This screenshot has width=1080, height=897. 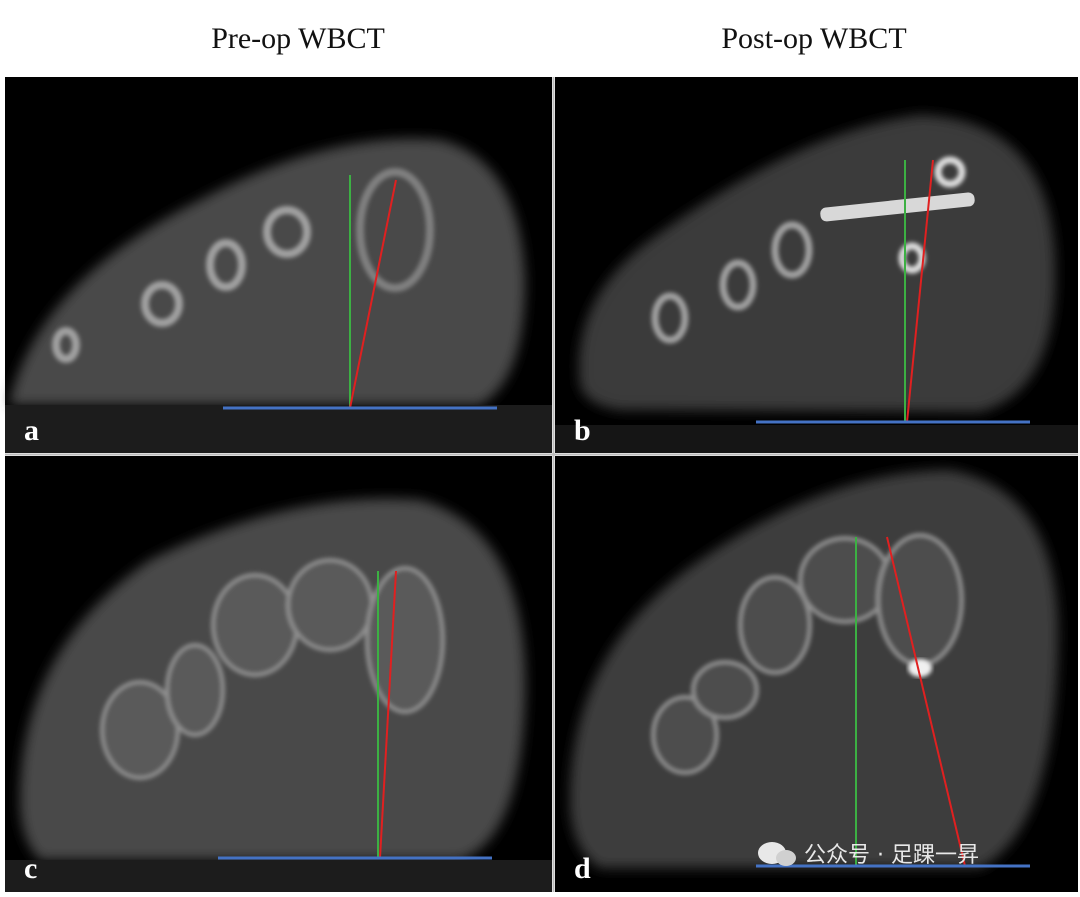 What do you see at coordinates (891, 855) in the screenshot?
I see `watermark-text: 公众号 · 足踝一昇` at bounding box center [891, 855].